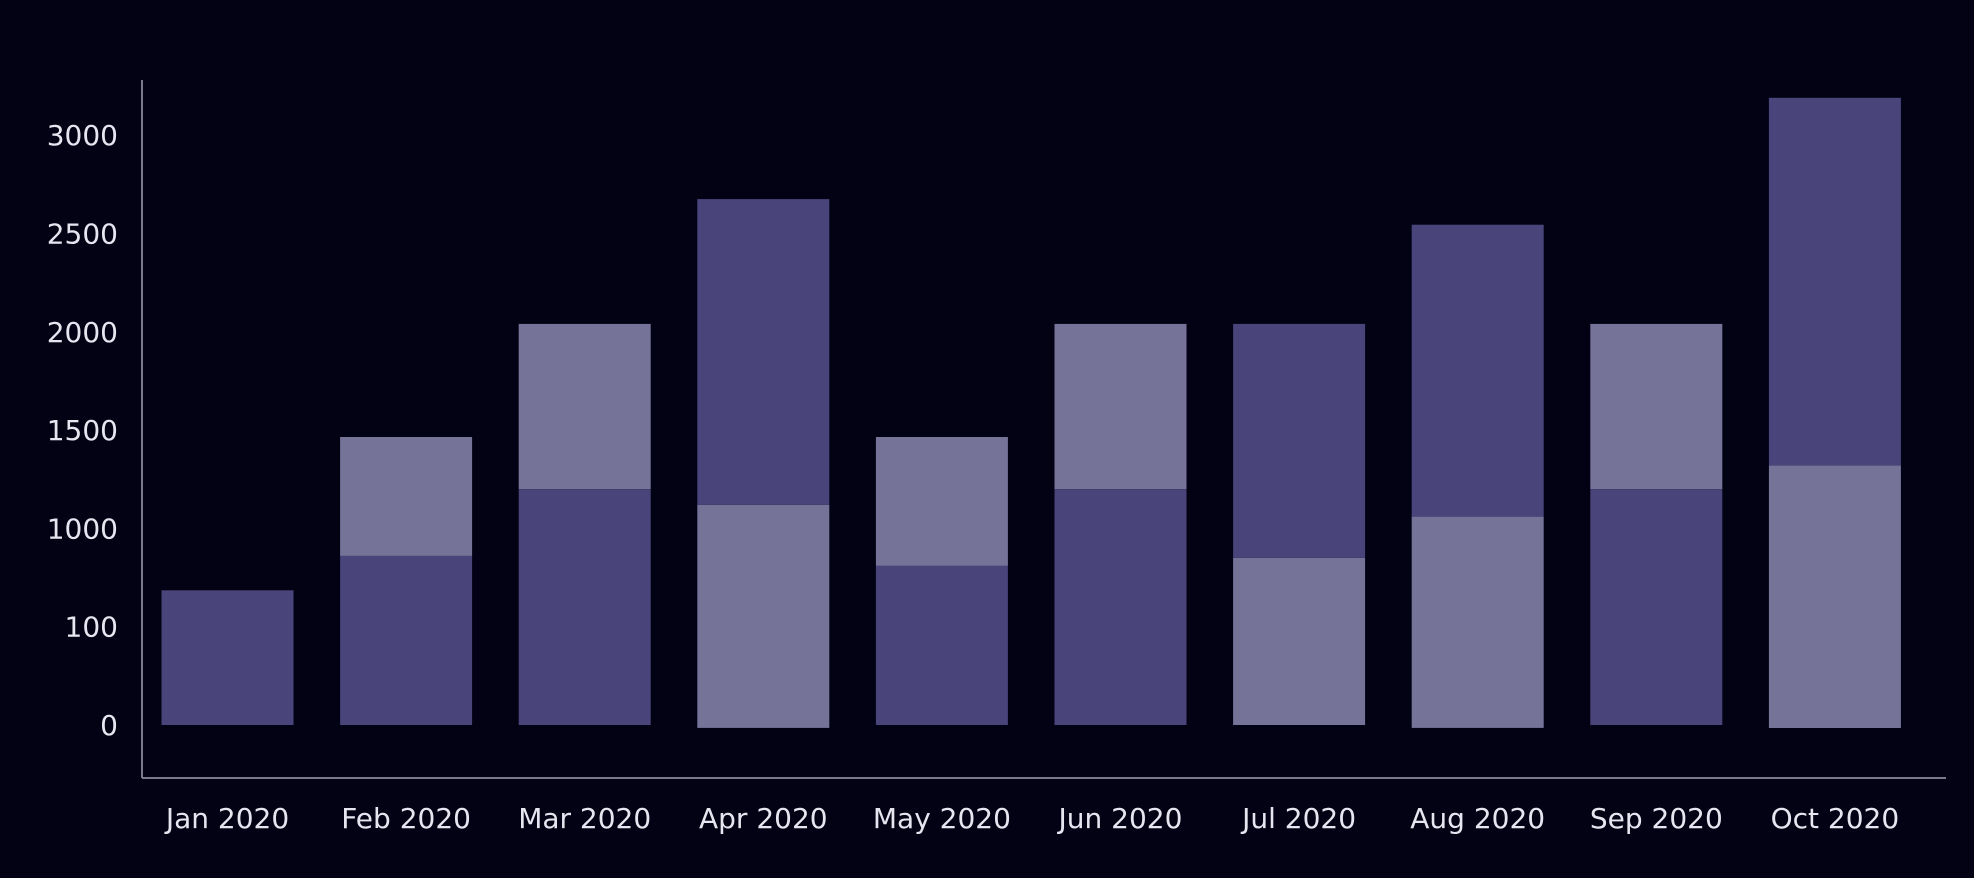 Image resolution: width=1974 pixels, height=878 pixels. Describe the element at coordinates (406, 818) in the screenshot. I see `x-tick-label: Feb 2020` at that location.